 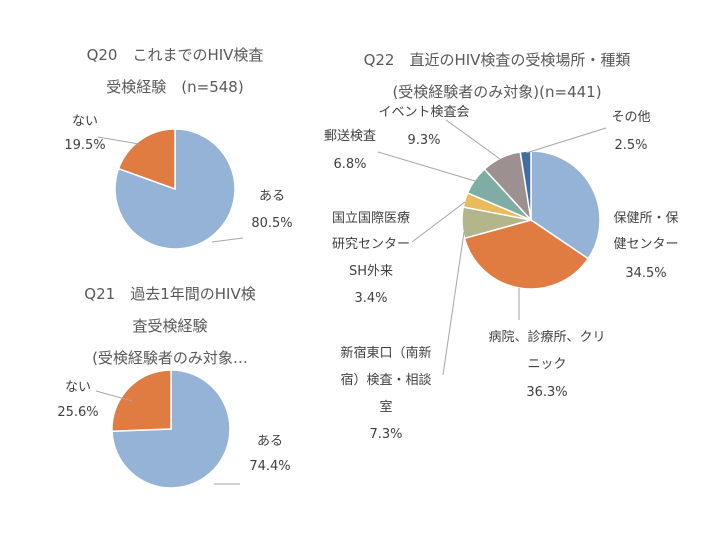 I want to click on chart-q22-label-shinjuku-line-2: 宿）検査・相談, so click(x=385, y=380).